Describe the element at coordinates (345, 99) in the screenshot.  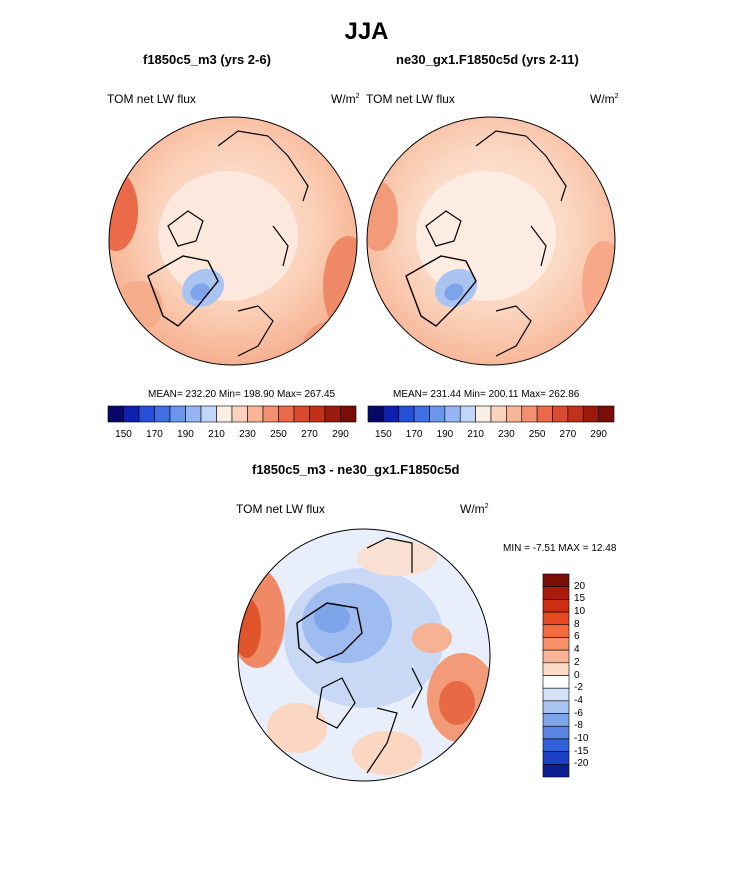
I see `panel-1-units: W/m2` at that location.